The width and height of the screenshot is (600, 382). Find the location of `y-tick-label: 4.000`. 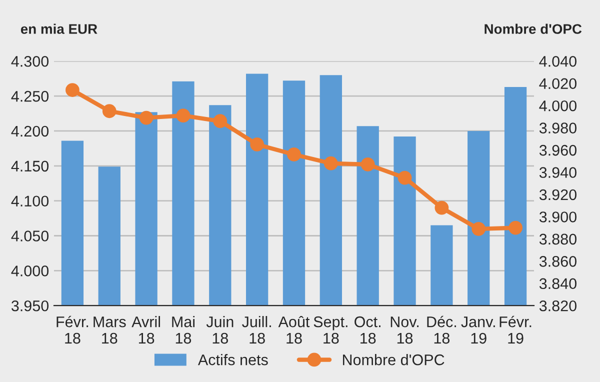

y-tick-label: 4.000 is located at coordinates (30, 271).